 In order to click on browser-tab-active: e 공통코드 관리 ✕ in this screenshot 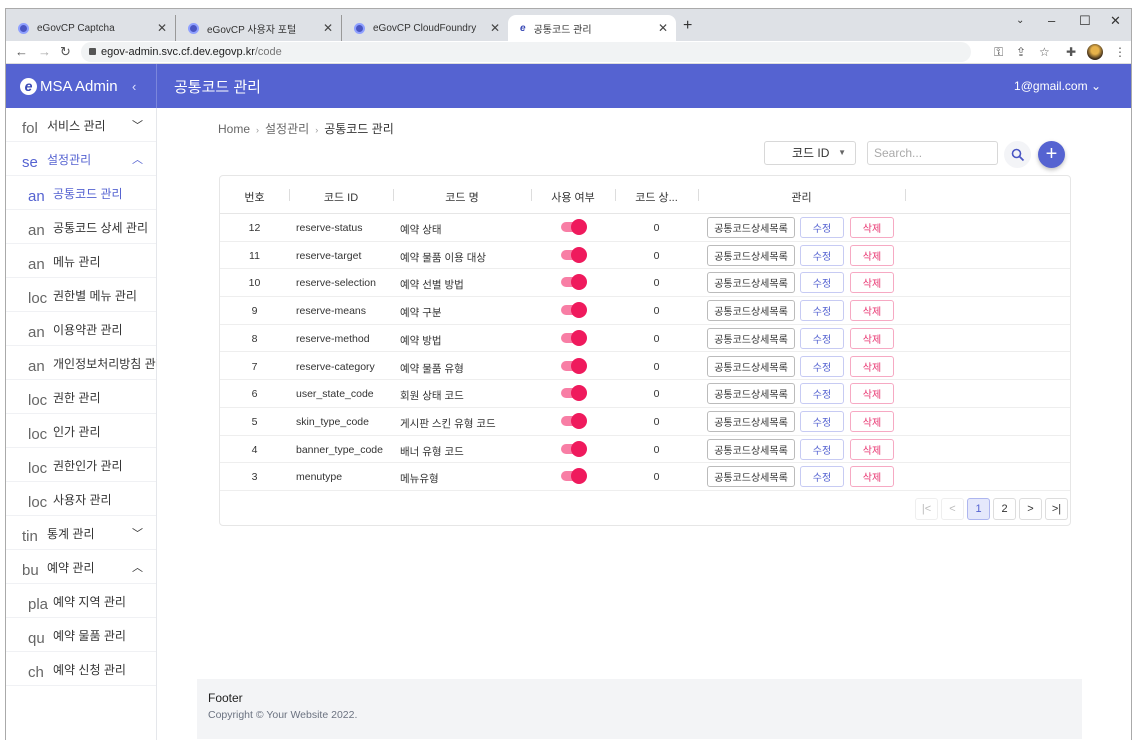, I will do `click(592, 28)`.